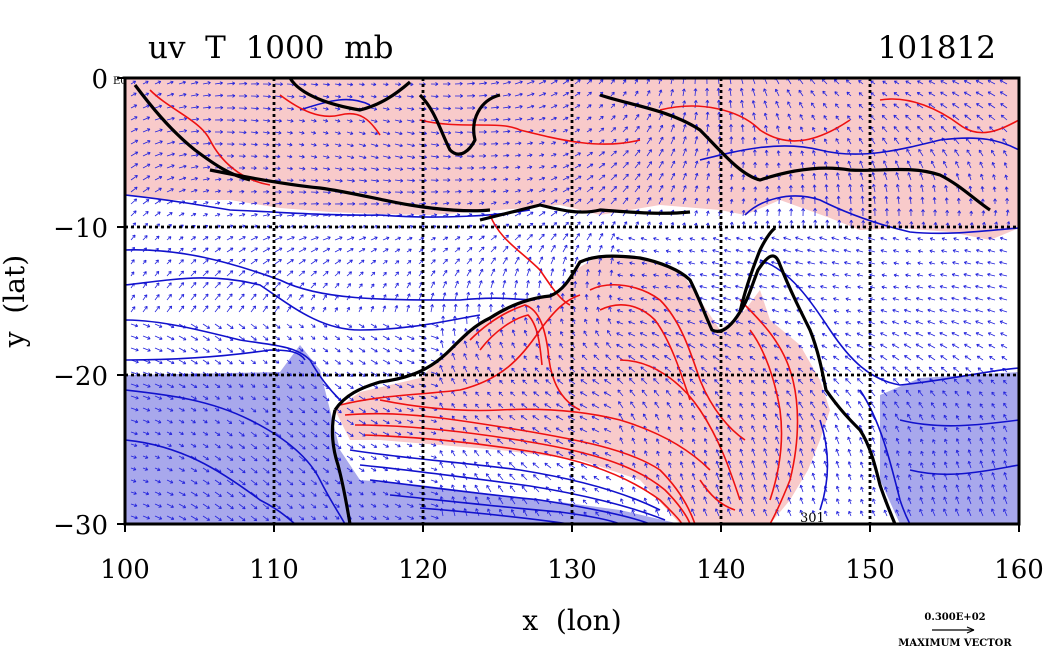  Describe the element at coordinates (954, 617) in the screenshot. I see `vector-legend-magnitude: 0.300E+02` at that location.